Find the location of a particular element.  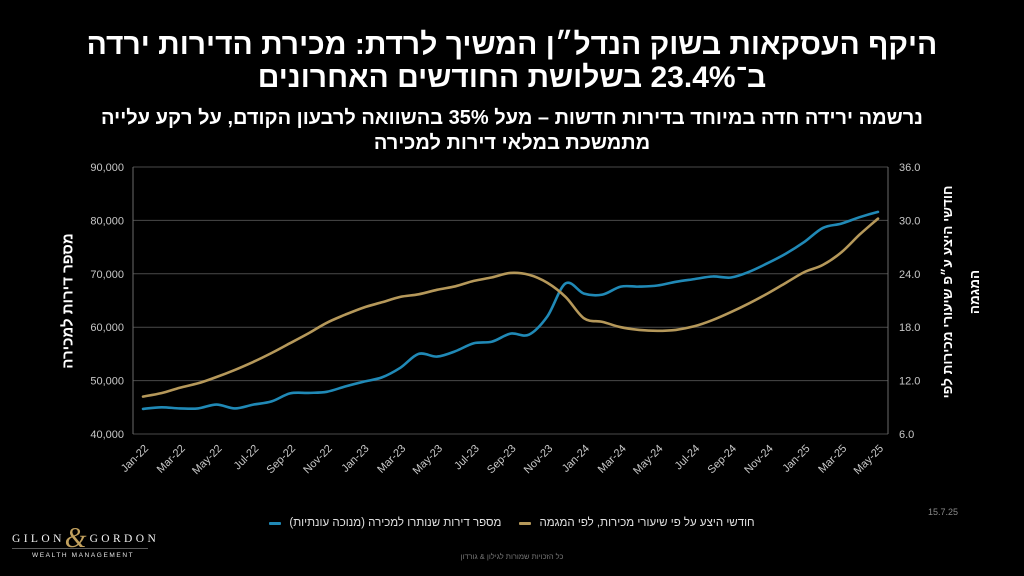

legend-item-listings: מספר דירות שנותרו למכירה (מנוכה עונתיות) is located at coordinates (385, 523).